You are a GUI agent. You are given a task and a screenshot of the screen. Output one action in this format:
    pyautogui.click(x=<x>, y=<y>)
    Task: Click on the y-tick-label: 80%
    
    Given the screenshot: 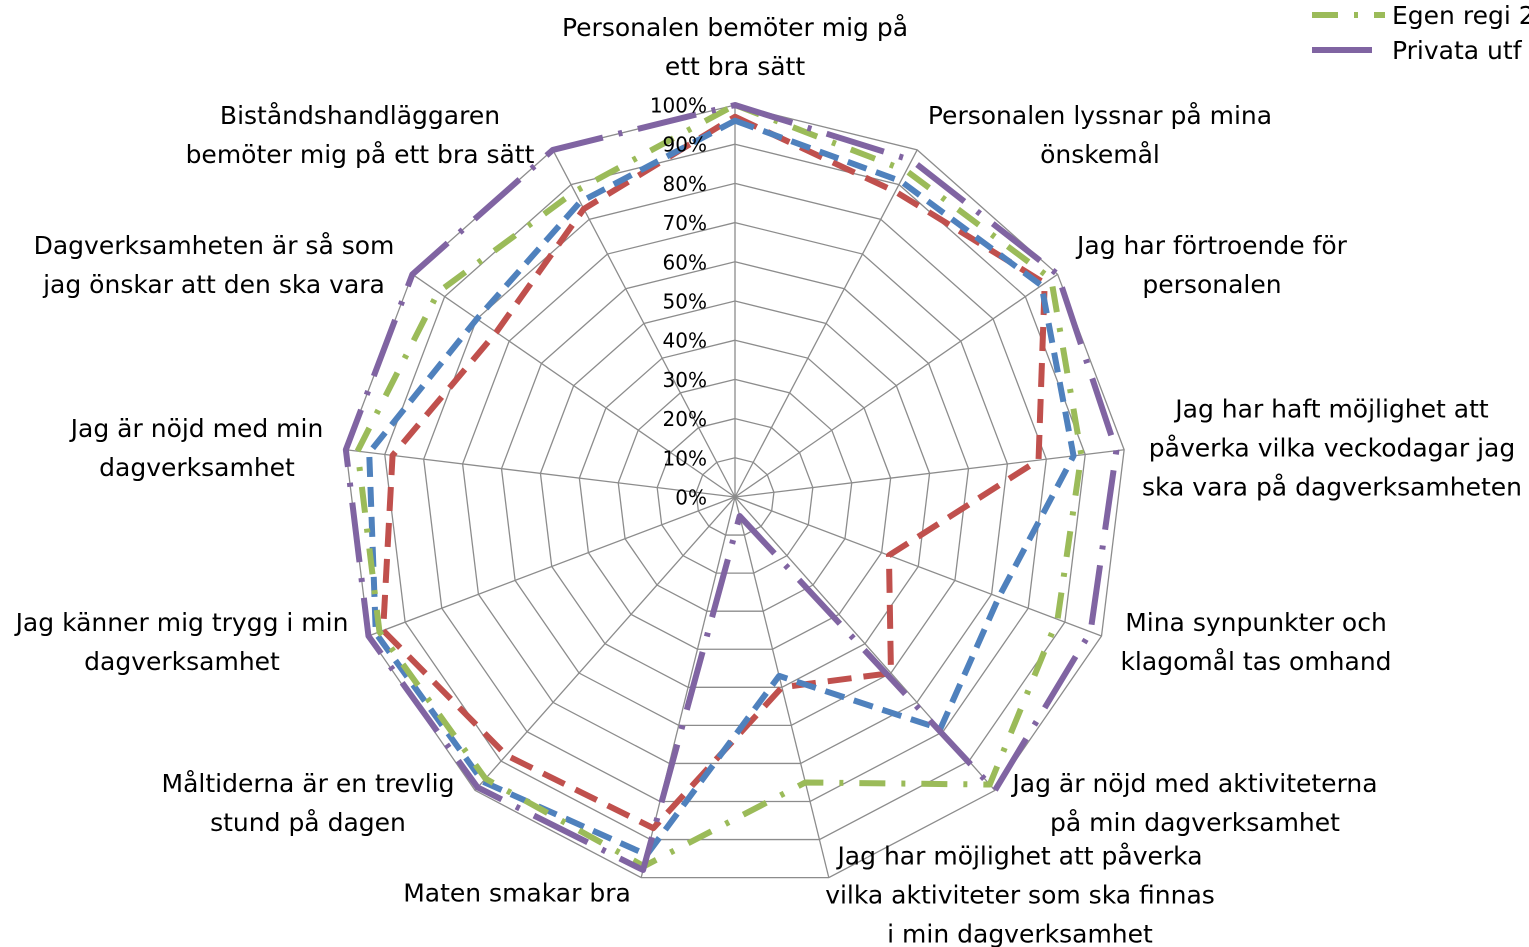 What is the action you would take?
    pyautogui.click(x=685, y=184)
    